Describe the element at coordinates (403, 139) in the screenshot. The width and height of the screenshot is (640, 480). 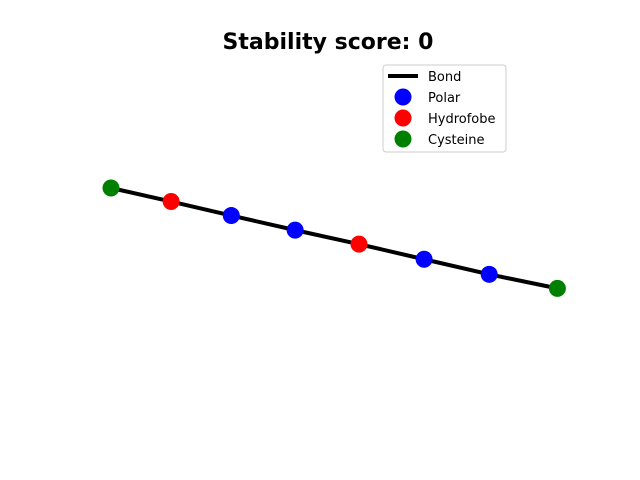
I see `legend-cysteine-swatch` at that location.